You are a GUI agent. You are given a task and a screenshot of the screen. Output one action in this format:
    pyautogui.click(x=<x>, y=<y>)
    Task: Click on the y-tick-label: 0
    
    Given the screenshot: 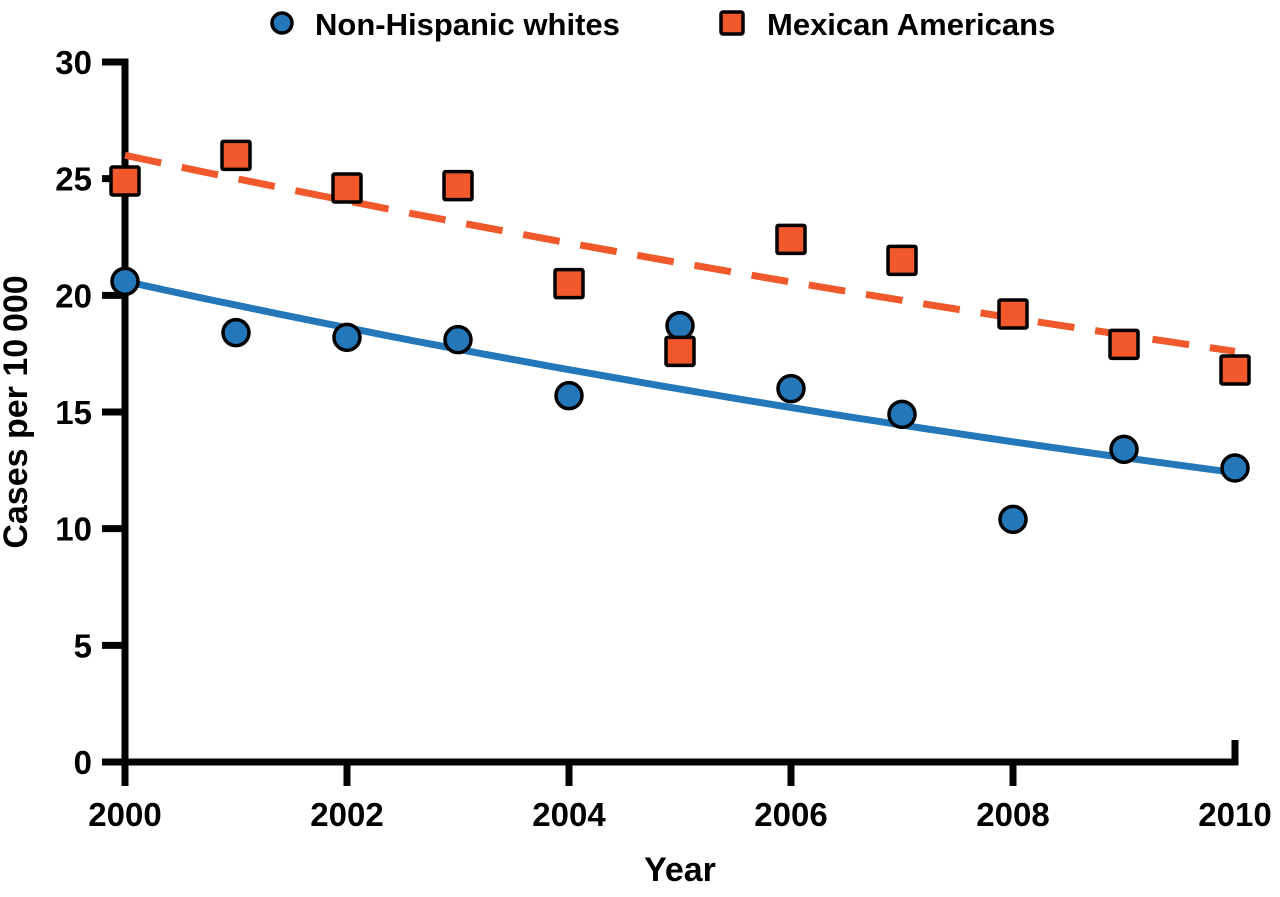 What is the action you would take?
    pyautogui.click(x=83, y=762)
    